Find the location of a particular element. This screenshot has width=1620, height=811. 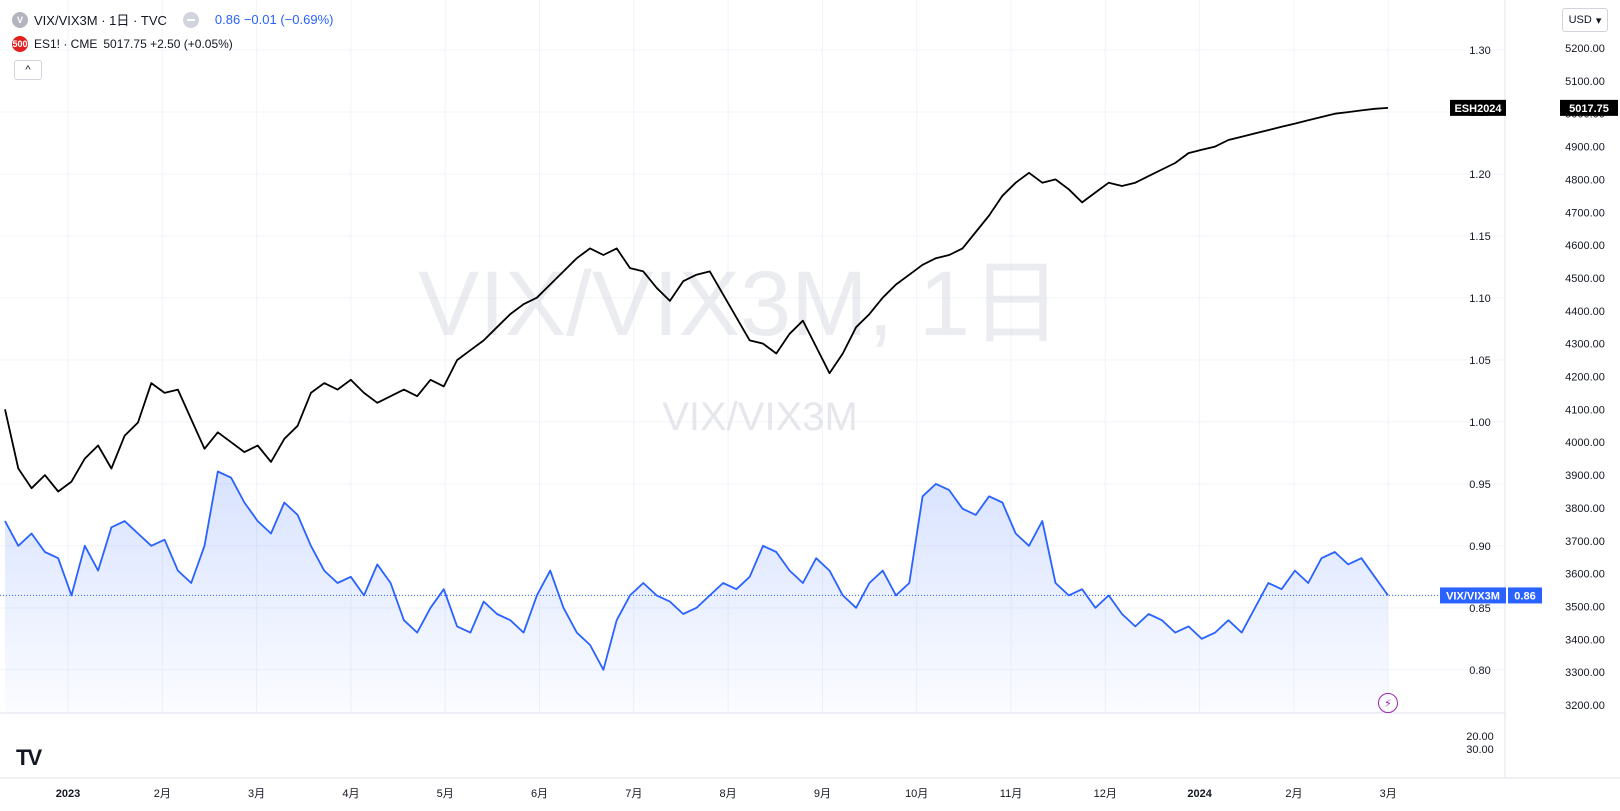

price-badges: VIX/VIX3M 0.86 ESH2024 5017.75 is located at coordinates (1529, 351).